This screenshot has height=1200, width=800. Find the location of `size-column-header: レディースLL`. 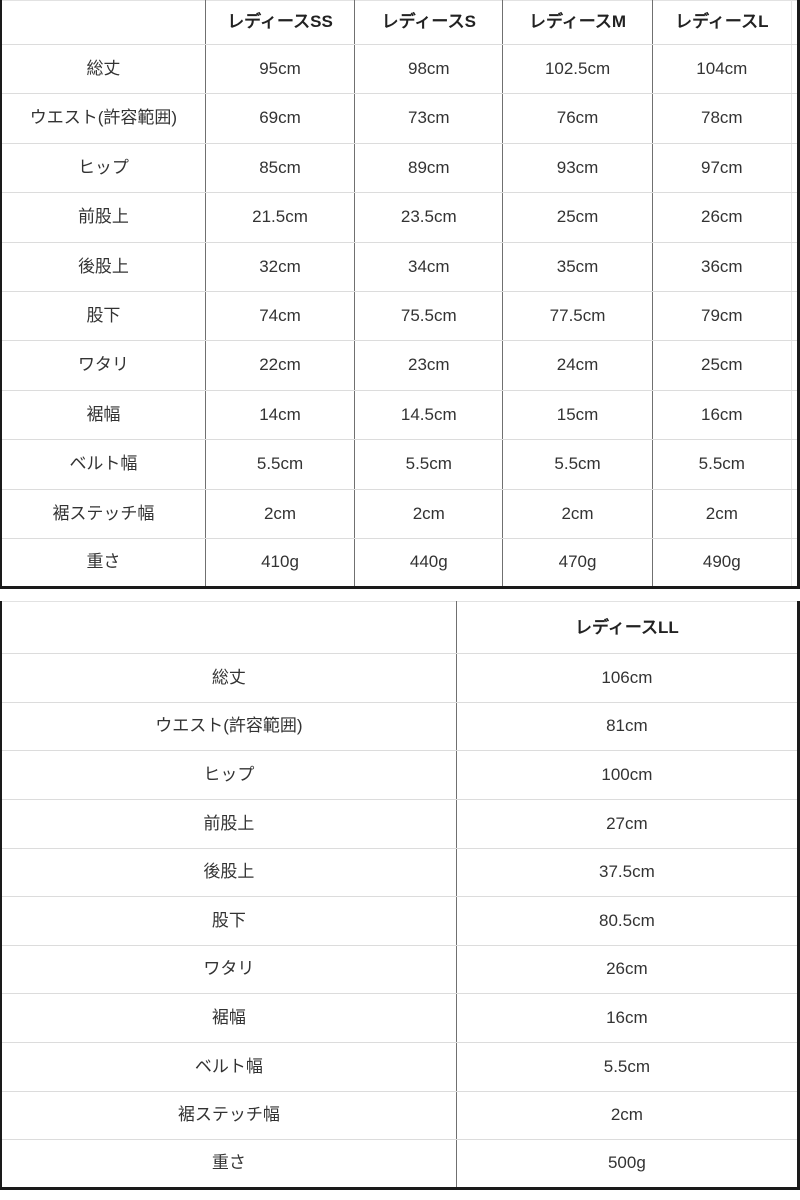

size-column-header: レディースLL is located at coordinates (627, 628).